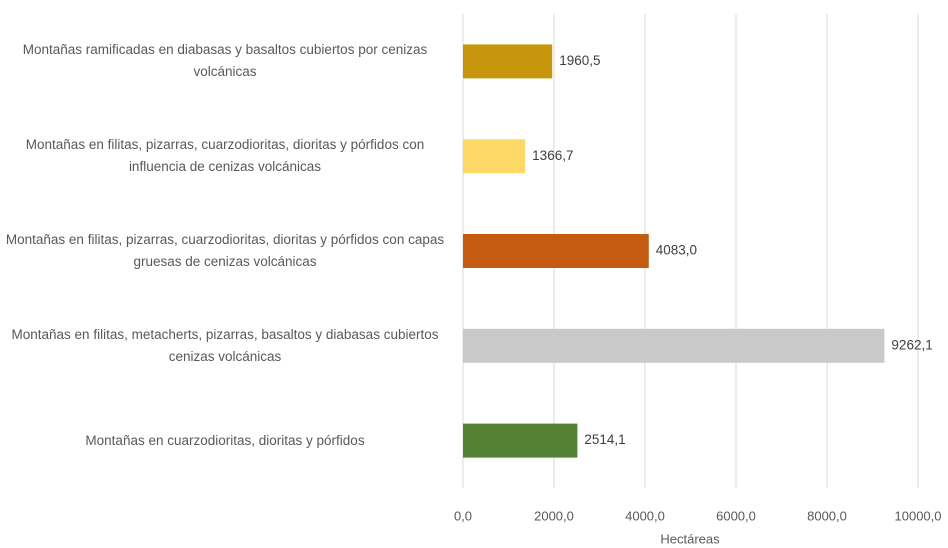 This screenshot has width=948, height=548. Describe the element at coordinates (552, 155) in the screenshot. I see `data-label: 1366,7` at that location.